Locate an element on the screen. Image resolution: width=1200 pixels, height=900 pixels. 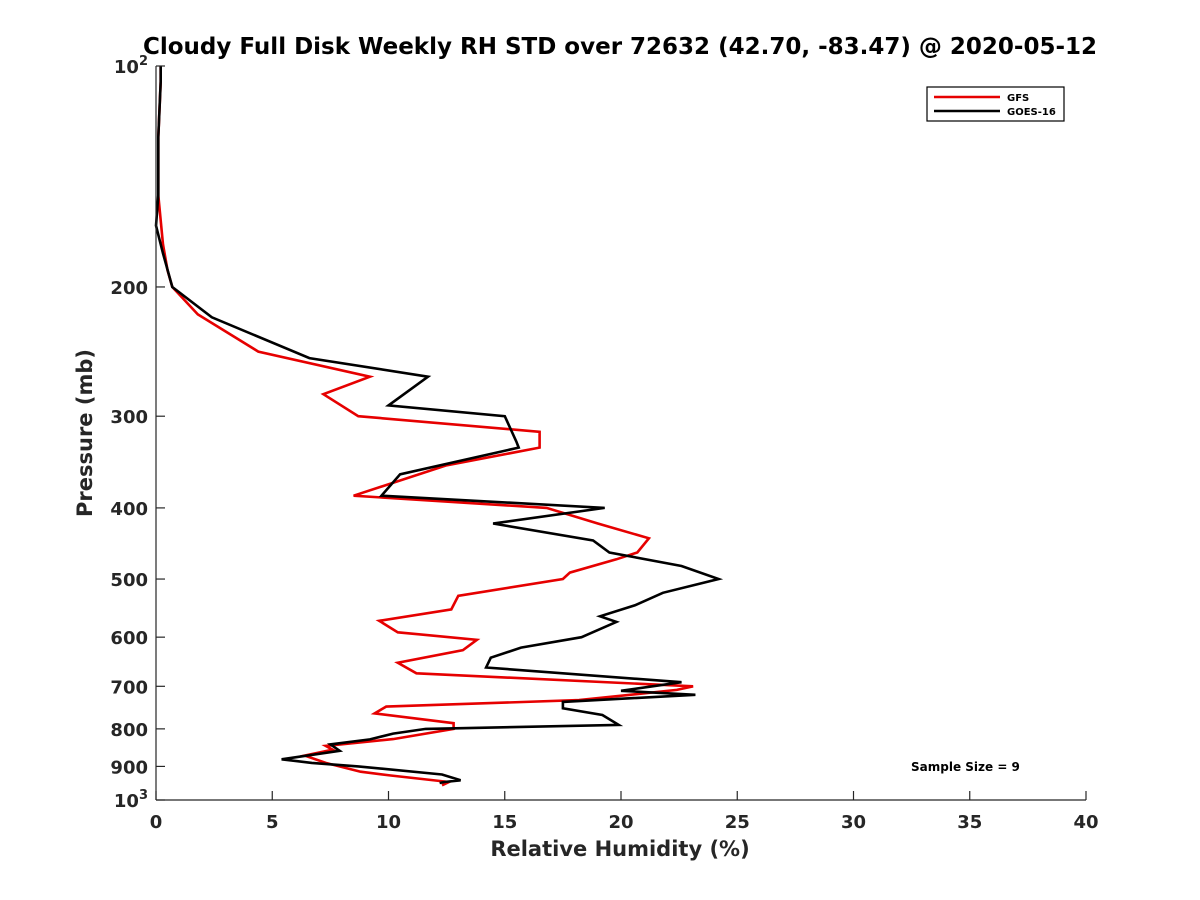
x-tick-label: 10 is located at coordinates (388, 822).